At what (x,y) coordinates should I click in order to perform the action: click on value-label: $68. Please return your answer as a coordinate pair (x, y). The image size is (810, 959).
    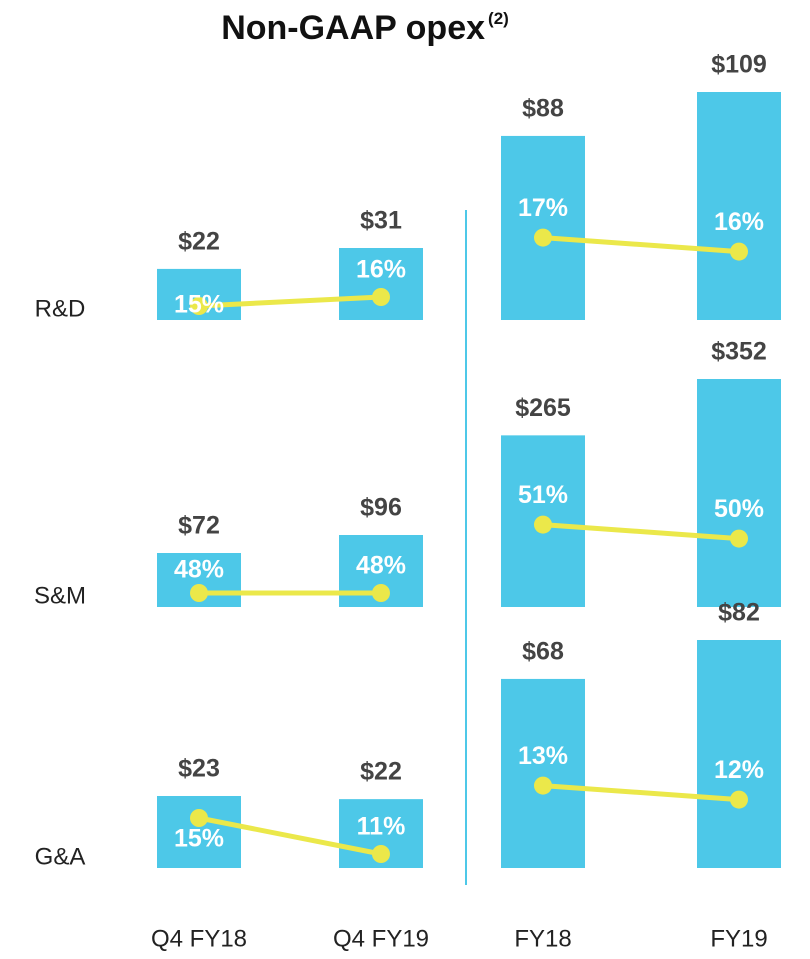
    Looking at the image, I should click on (543, 652).